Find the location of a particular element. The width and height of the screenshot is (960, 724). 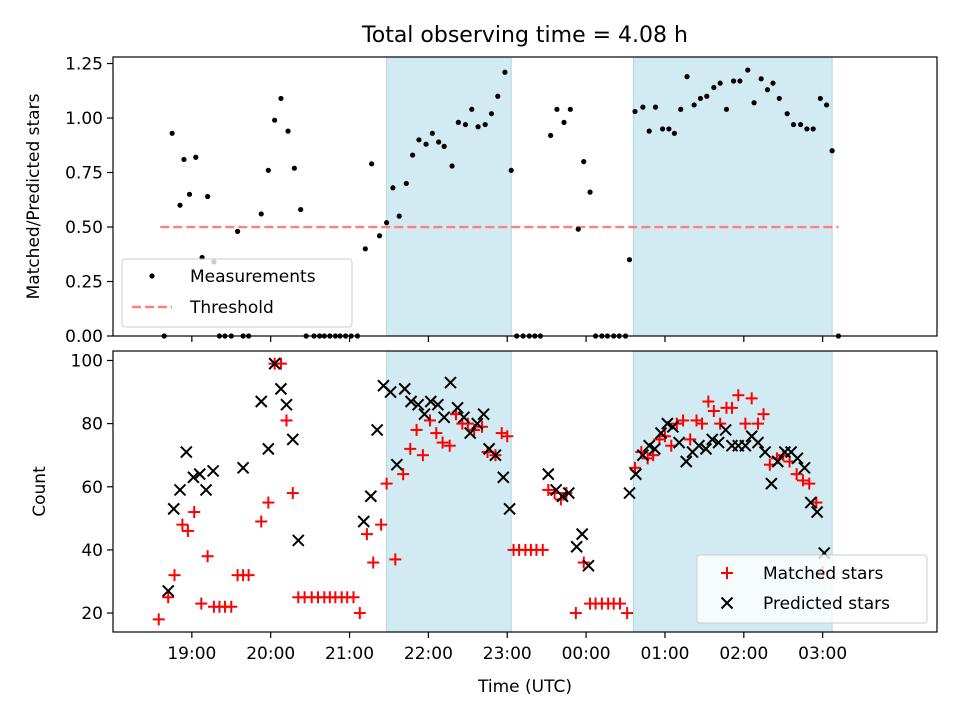

top-ytick-label: 0.00 is located at coordinates (84, 337).